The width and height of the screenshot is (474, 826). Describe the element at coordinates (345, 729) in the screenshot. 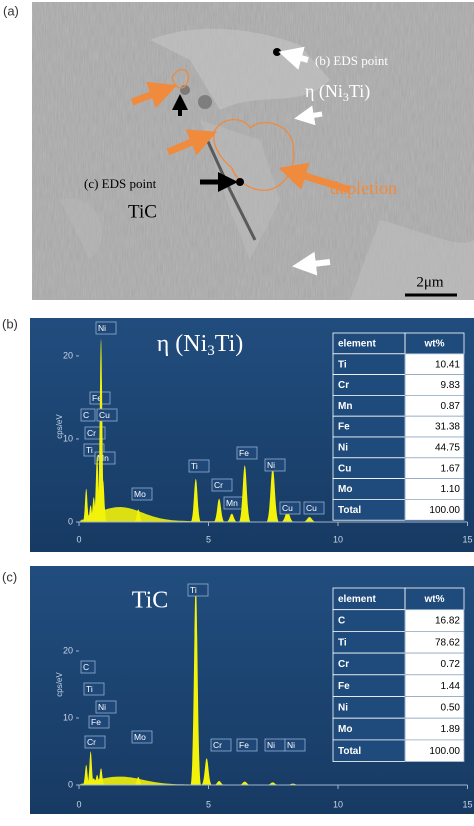

I see `table-element: Mo` at that location.